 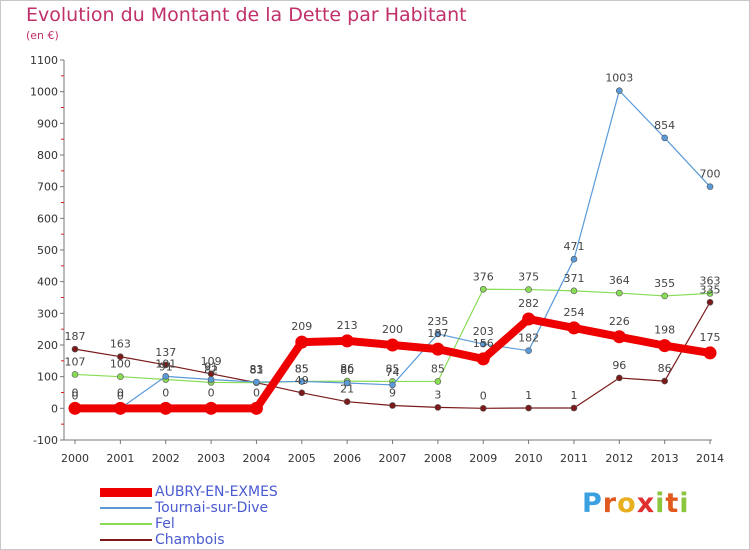 What do you see at coordinates (619, 78) in the screenshot?
I see `data-label: 1003` at bounding box center [619, 78].